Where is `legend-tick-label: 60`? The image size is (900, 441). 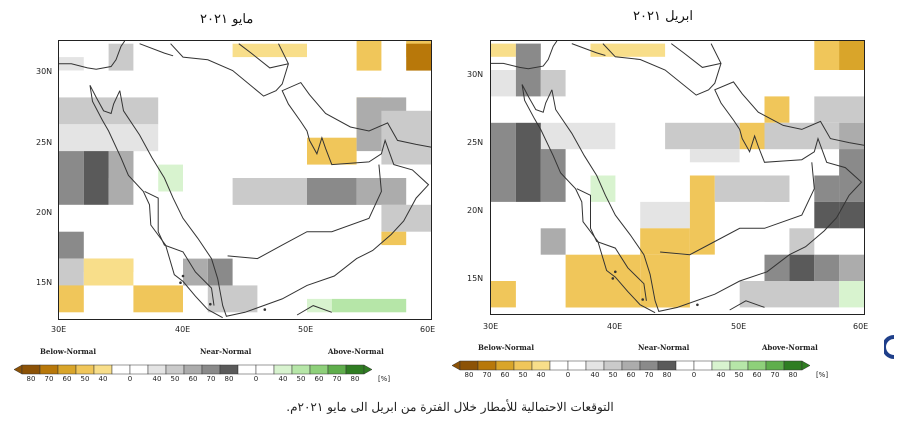
legend-tick-label: 60 is located at coordinates (631, 375).